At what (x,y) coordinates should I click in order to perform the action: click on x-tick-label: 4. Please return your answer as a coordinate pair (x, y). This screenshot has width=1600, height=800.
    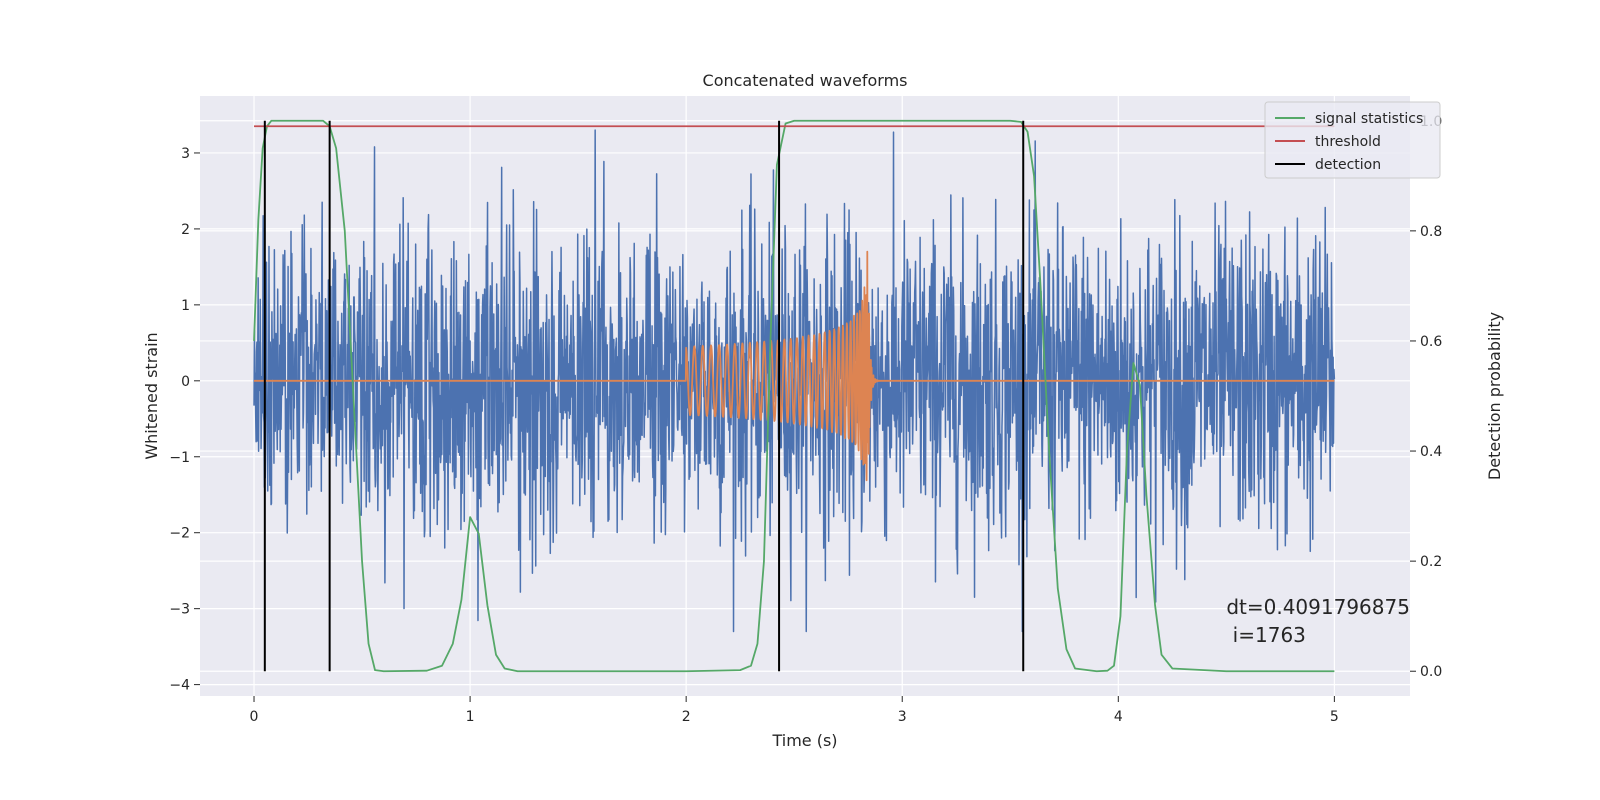
    Looking at the image, I should click on (1118, 717).